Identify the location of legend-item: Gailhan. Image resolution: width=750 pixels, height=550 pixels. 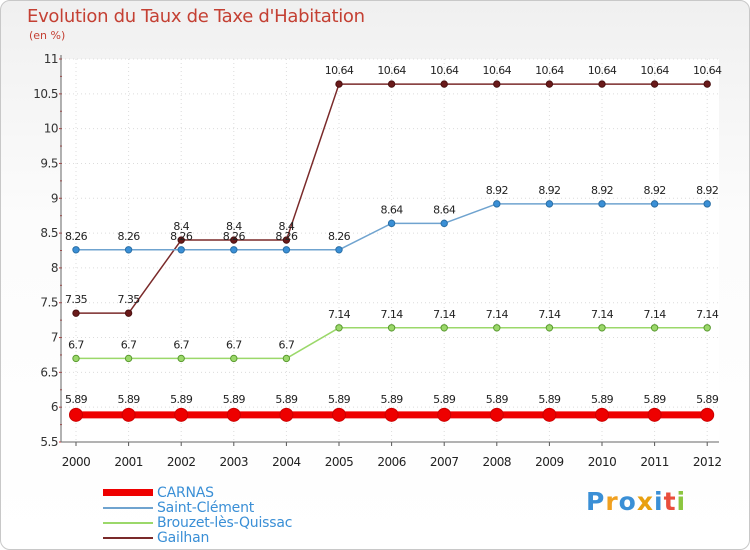
(197, 537).